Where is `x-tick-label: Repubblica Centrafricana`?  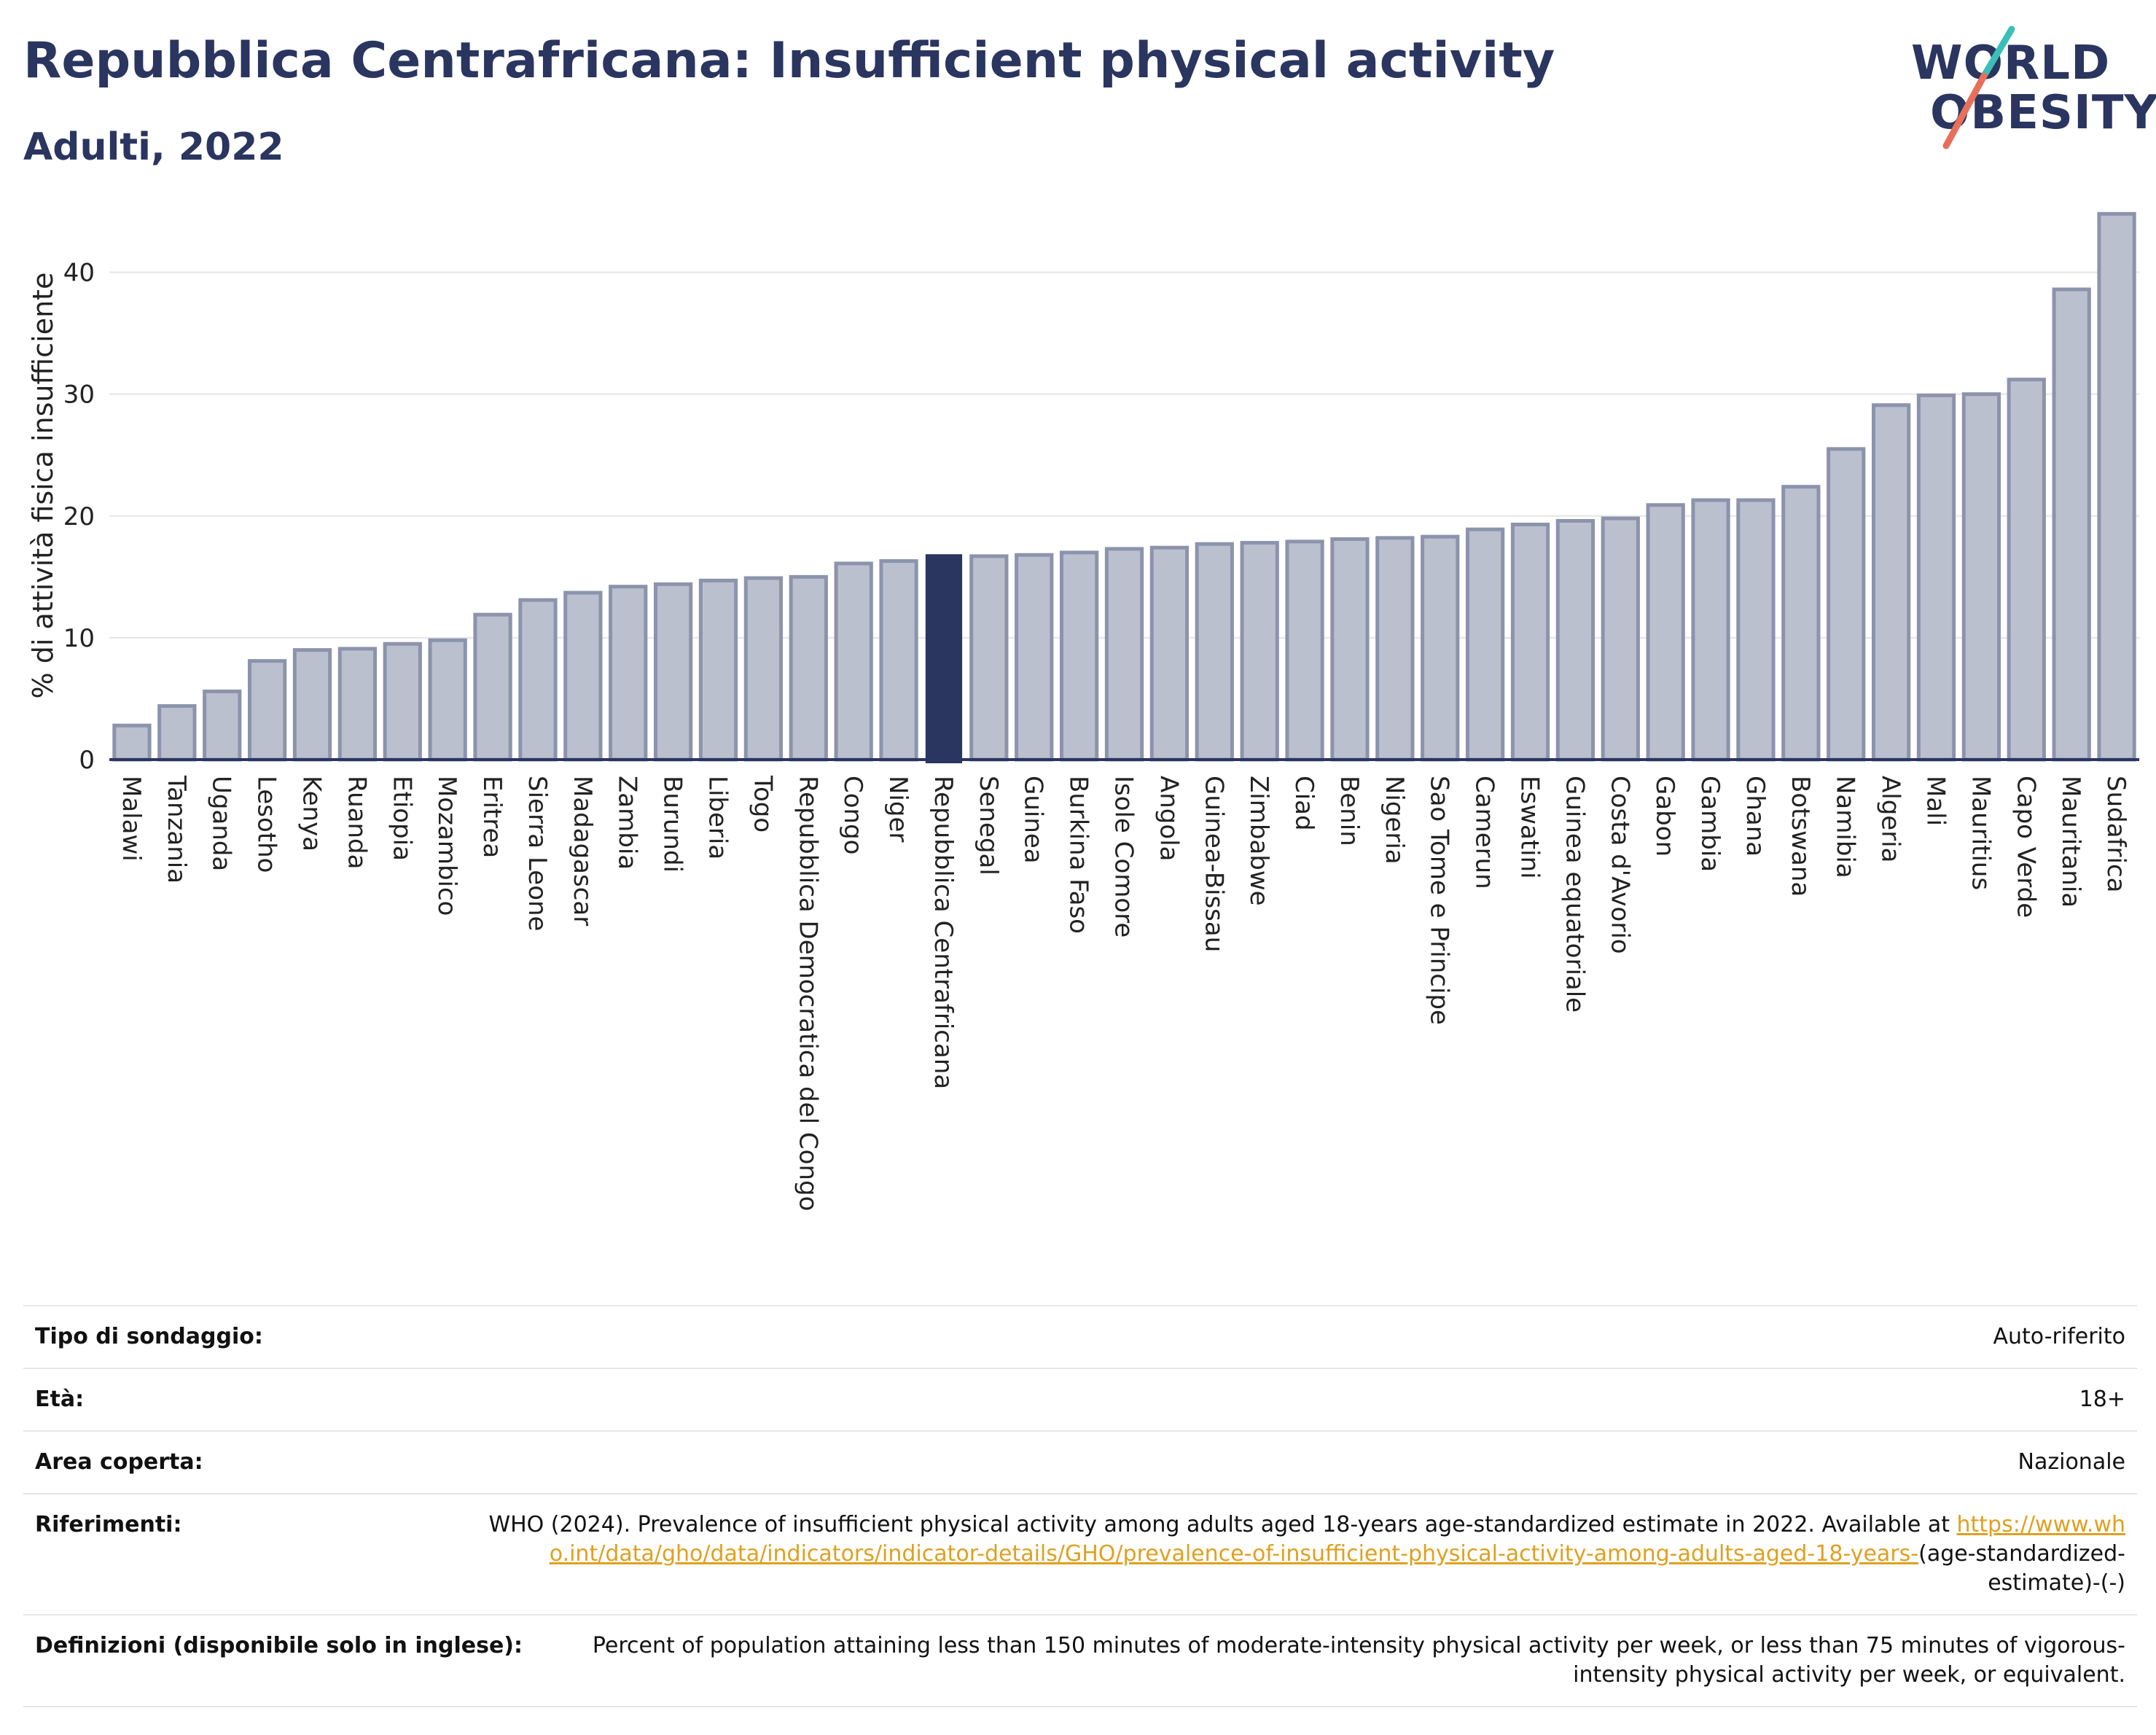
x-tick-label: Repubblica Centrafricana is located at coordinates (944, 933).